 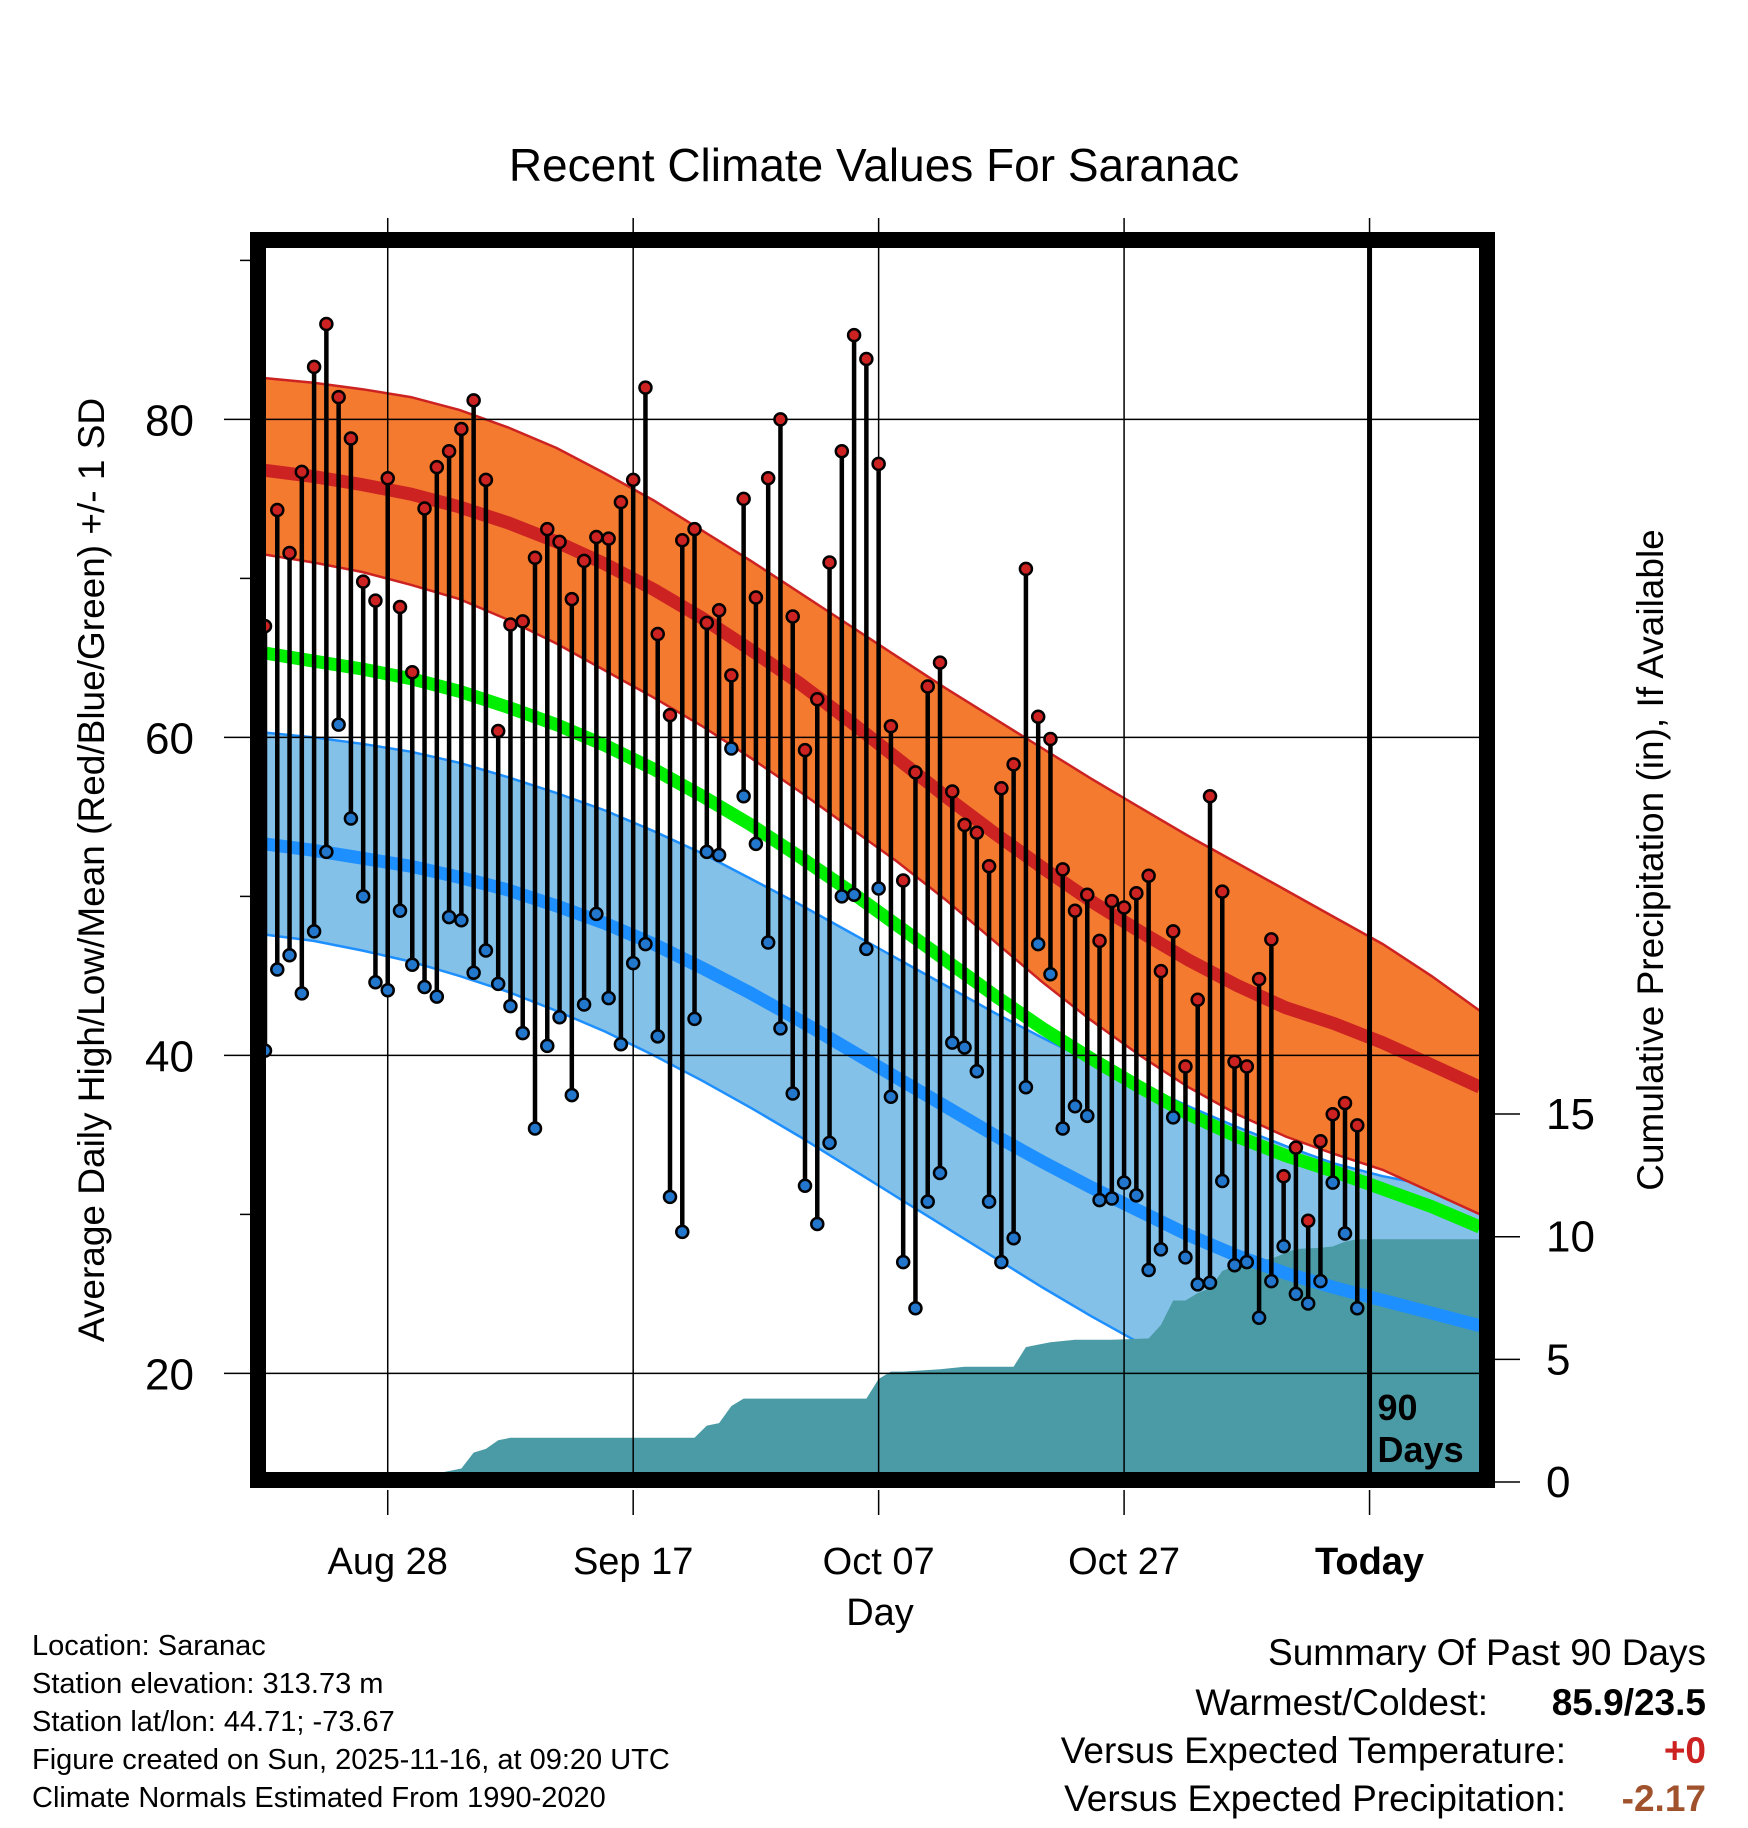 What do you see at coordinates (388, 1562) in the screenshot?
I see `x-tick-label: Aug 28` at bounding box center [388, 1562].